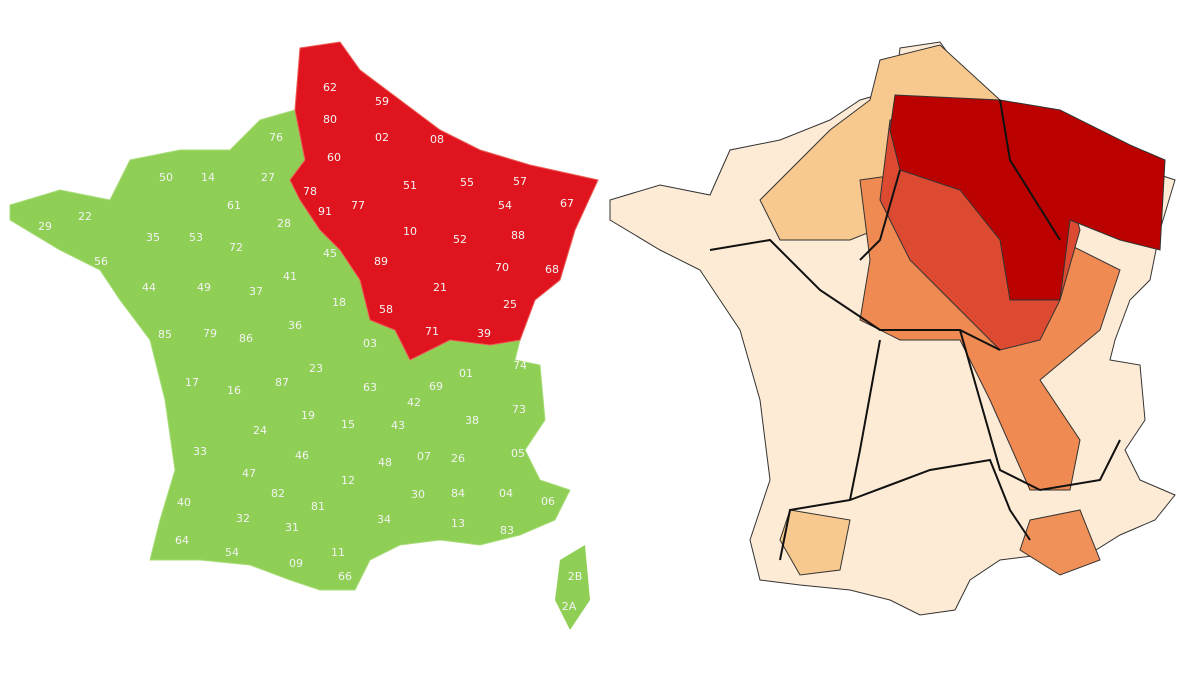  Describe the element at coordinates (398, 425) in the screenshot. I see `department-label: 43` at that location.